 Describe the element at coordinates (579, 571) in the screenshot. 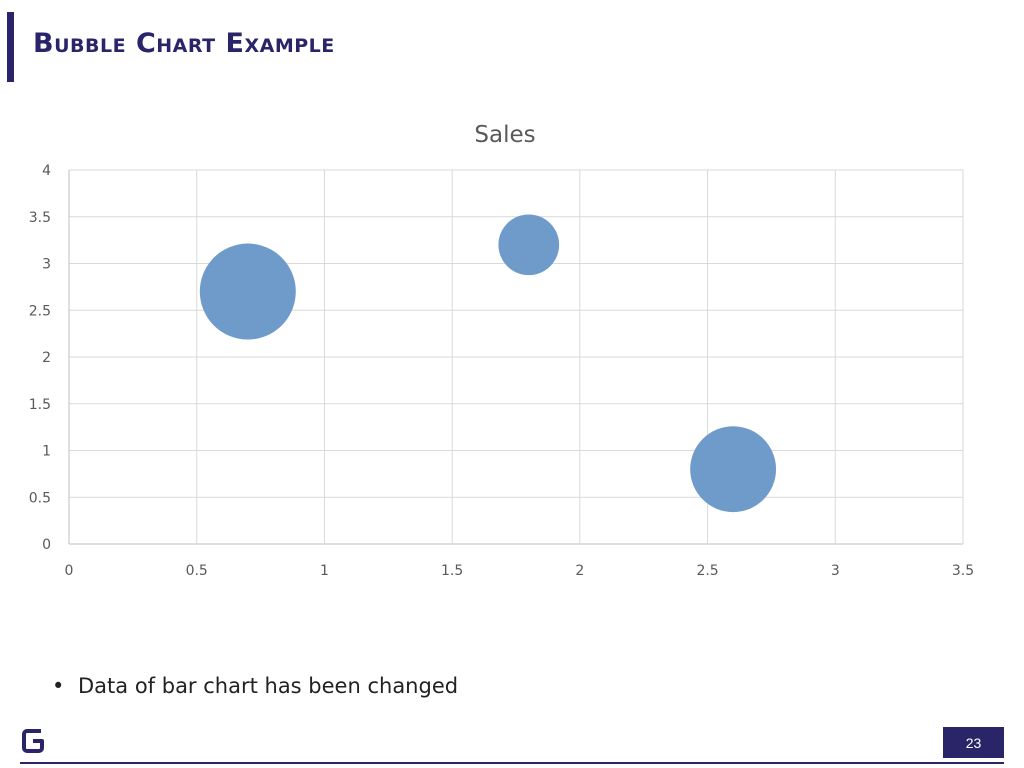

I see `x-tick-label: 2` at that location.